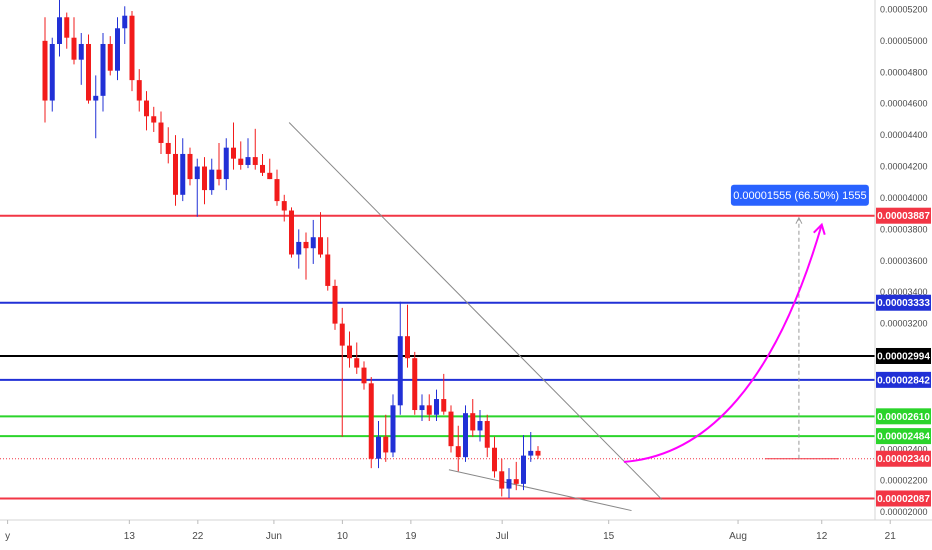 Image resolution: width=932 pixels, height=550 pixels. Describe the element at coordinates (904, 104) in the screenshot. I see `price-tick-label: 0.00004600` at that location.